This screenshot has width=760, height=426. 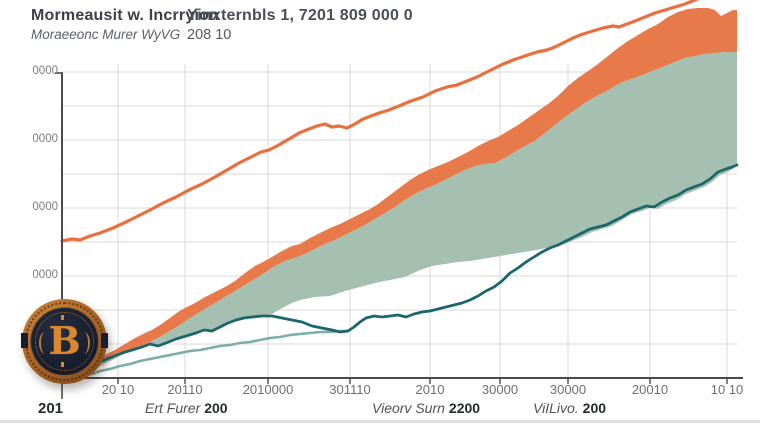 I want to click on footer-item-value: 2200, so click(x=464, y=408).